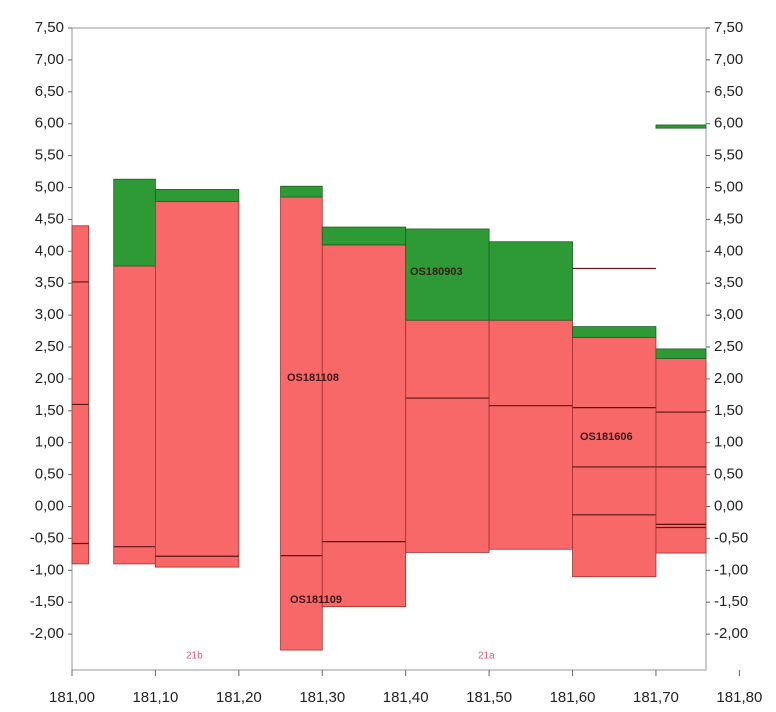  I want to click on x-tick-label: 181,40, so click(406, 697).